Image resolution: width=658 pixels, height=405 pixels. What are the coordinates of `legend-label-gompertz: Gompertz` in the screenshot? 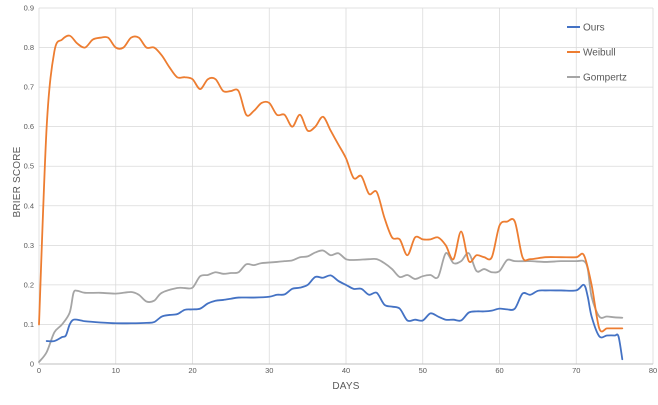 It's located at (605, 78).